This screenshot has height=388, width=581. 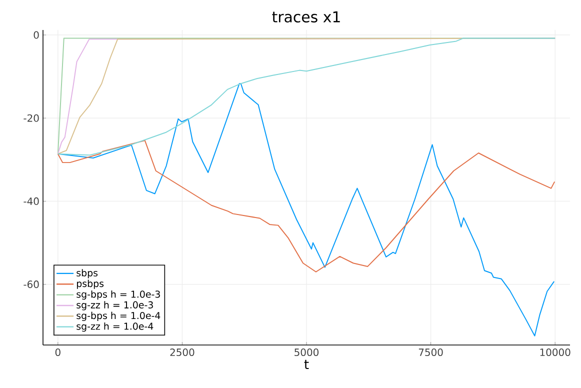 I want to click on y-tick-label: 0, so click(x=36, y=35).